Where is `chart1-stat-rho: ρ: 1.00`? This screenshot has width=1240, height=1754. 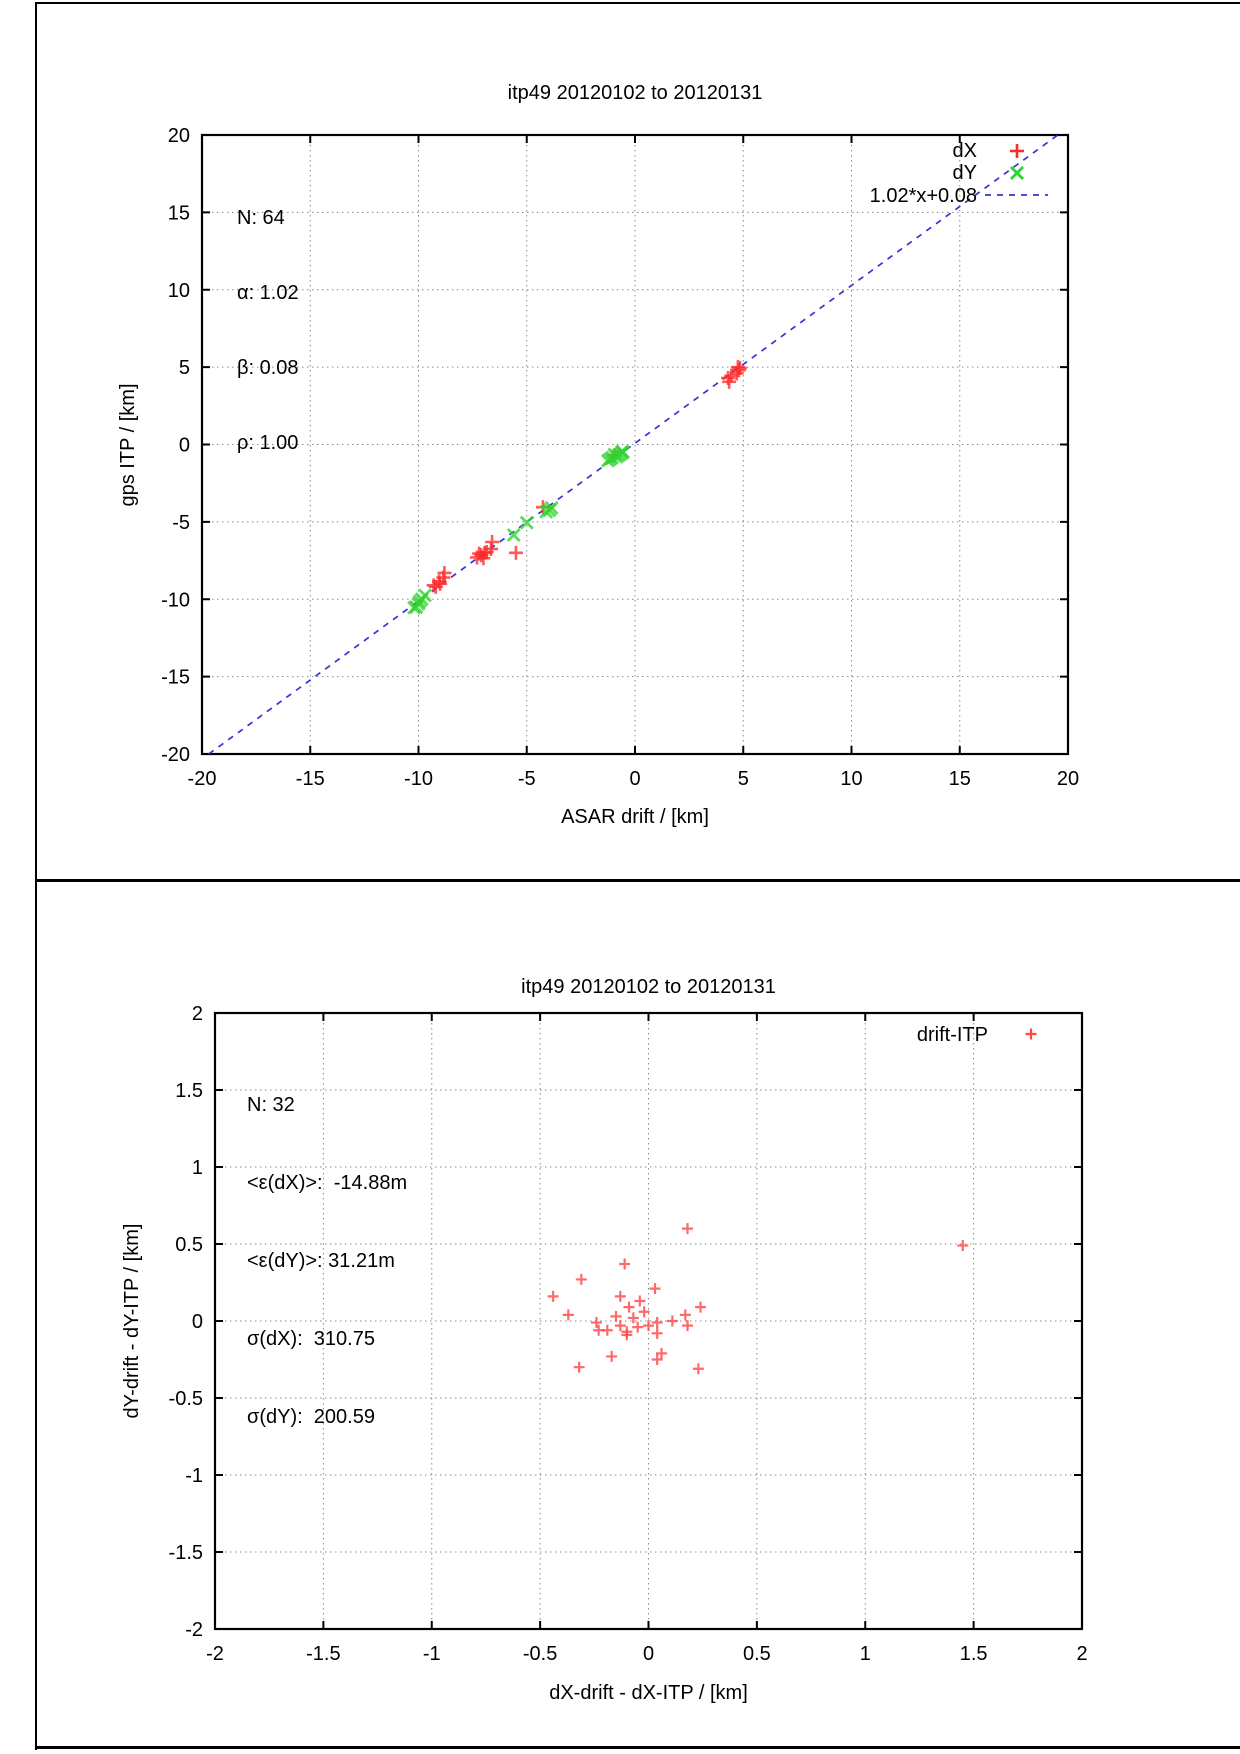 chart1-stat-rho: ρ: 1.00 is located at coordinates (268, 443).